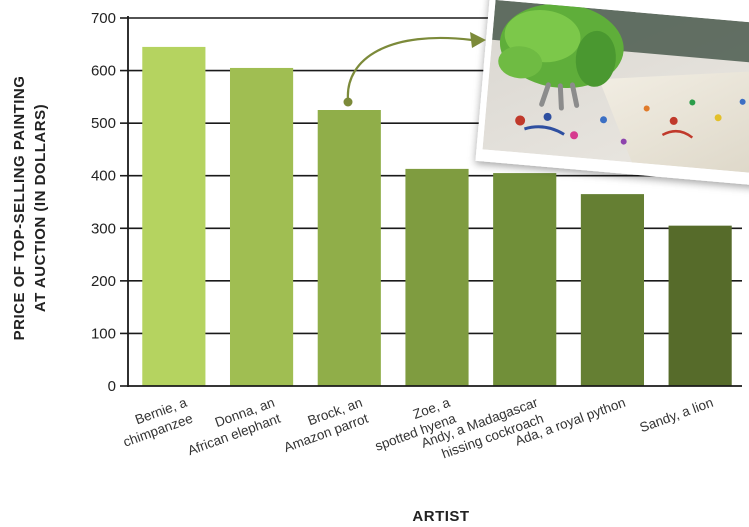 Image resolution: width=749 pixels, height=527 pixels. What do you see at coordinates (348, 102) in the screenshot?
I see `annotation-arrow-start-dot` at bounding box center [348, 102].